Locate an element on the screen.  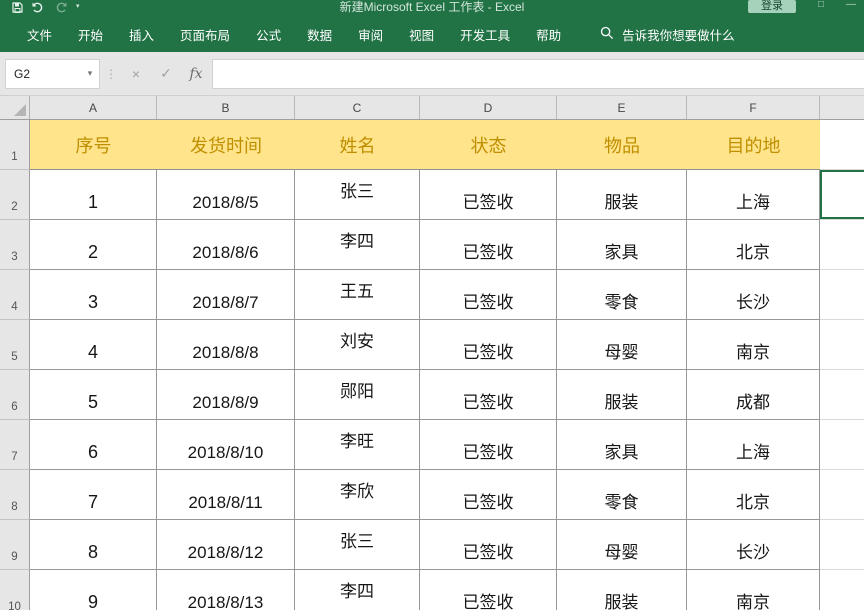
undo-icon is located at coordinates (38, 7).